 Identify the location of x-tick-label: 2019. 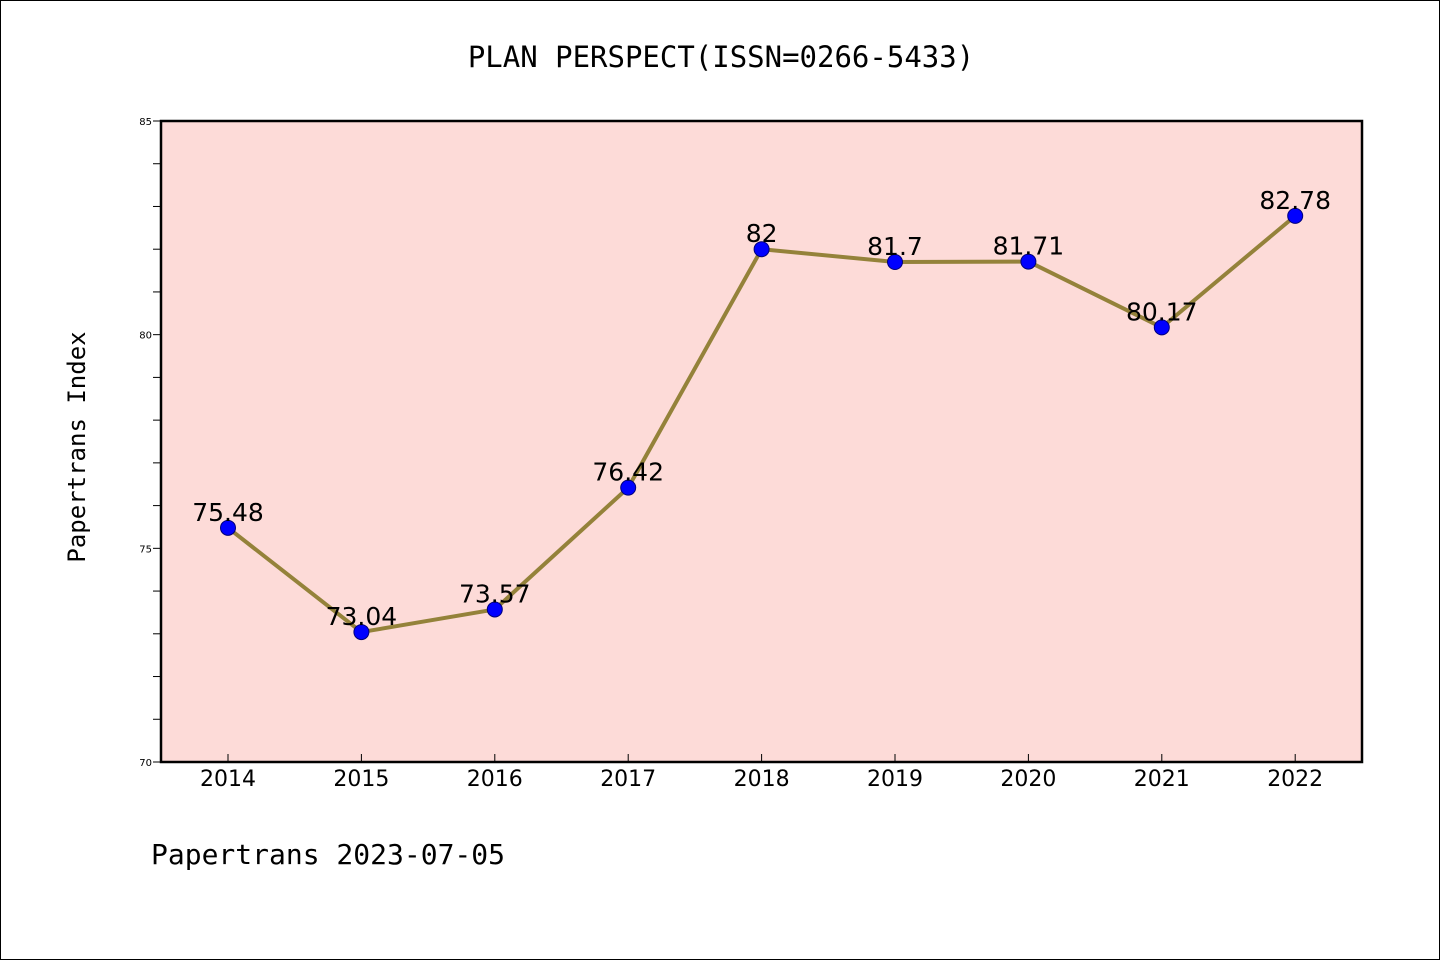
(895, 779).